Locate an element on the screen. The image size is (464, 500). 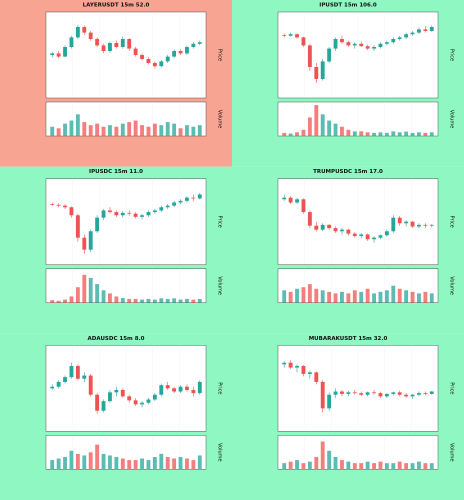
chart-title: IPUSDT 15m 106.0 is located at coordinates (348, 6).